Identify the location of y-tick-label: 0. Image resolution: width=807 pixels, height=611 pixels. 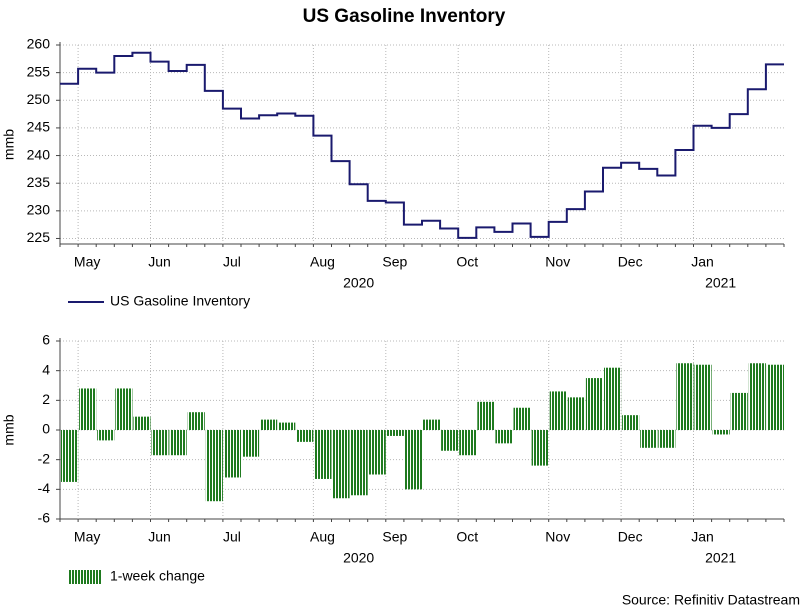
(46, 429).